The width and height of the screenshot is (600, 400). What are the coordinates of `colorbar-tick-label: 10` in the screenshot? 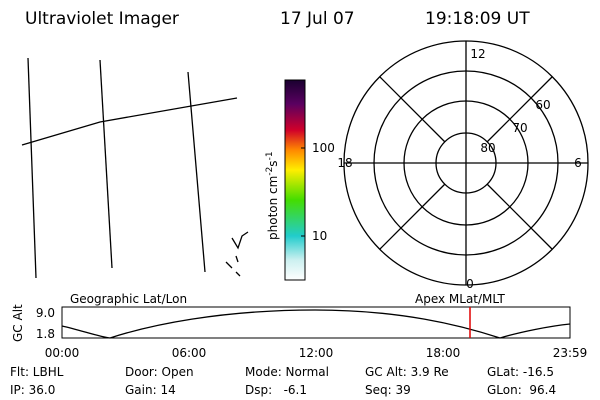 It's located at (319, 236).